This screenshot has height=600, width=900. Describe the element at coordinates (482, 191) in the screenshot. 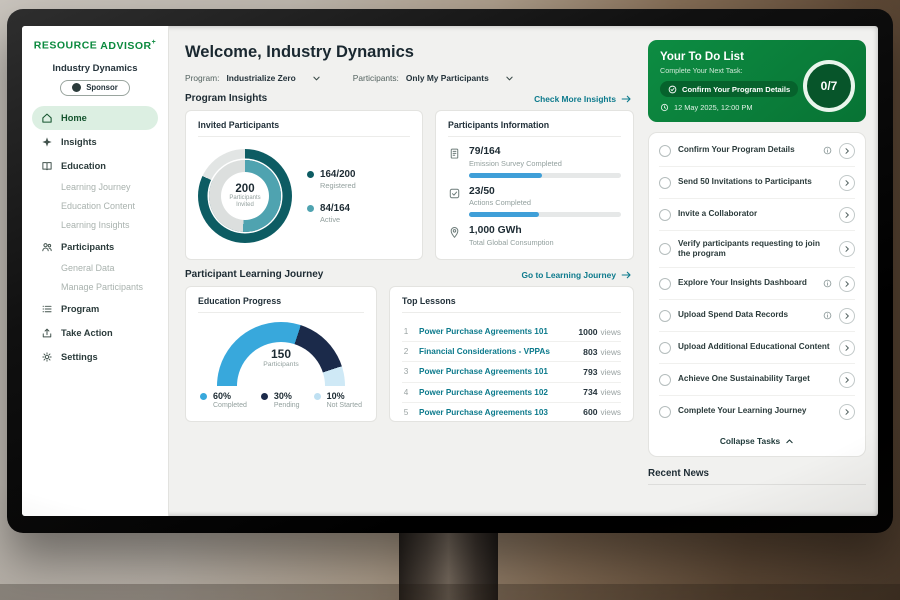

I see `stat-value: 23/50` at that location.